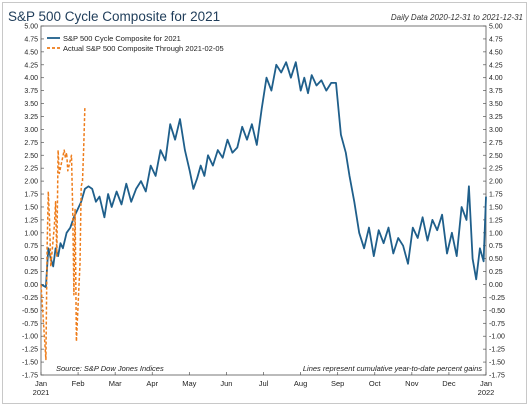 This screenshot has width=530, height=407. I want to click on y-tick-label-right: 2.25, so click(496, 169).